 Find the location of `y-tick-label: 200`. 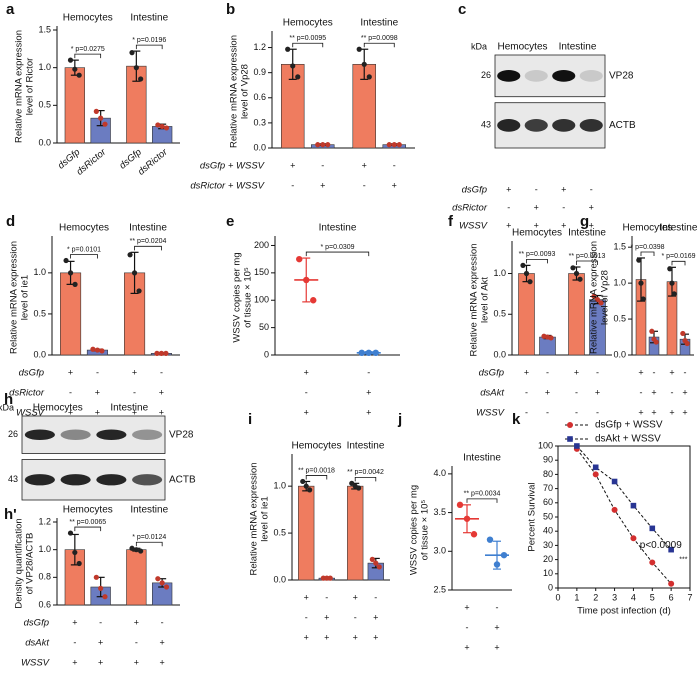

y-tick-label: 200 is located at coordinates (261, 245).